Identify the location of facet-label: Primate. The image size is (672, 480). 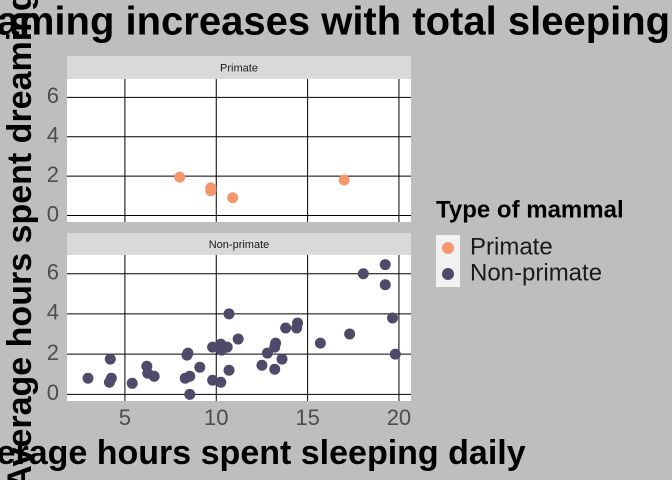
(239, 68).